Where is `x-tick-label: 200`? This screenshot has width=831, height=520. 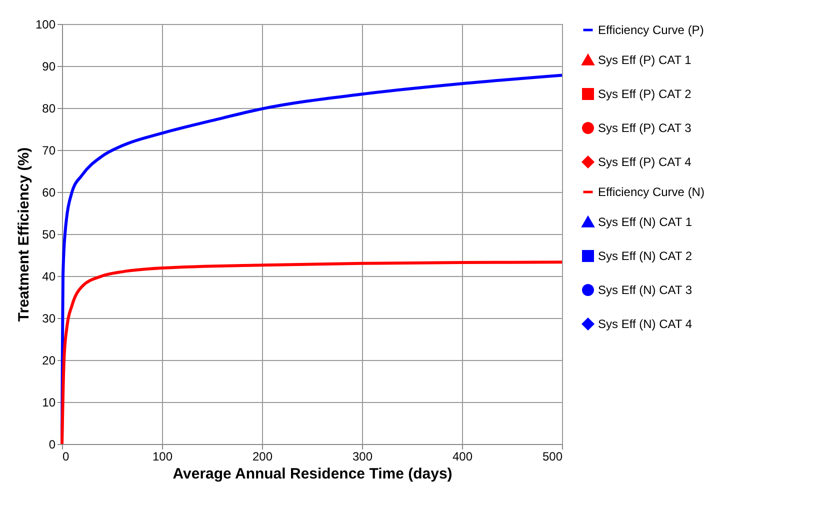 x-tick-label: 200 is located at coordinates (262, 457).